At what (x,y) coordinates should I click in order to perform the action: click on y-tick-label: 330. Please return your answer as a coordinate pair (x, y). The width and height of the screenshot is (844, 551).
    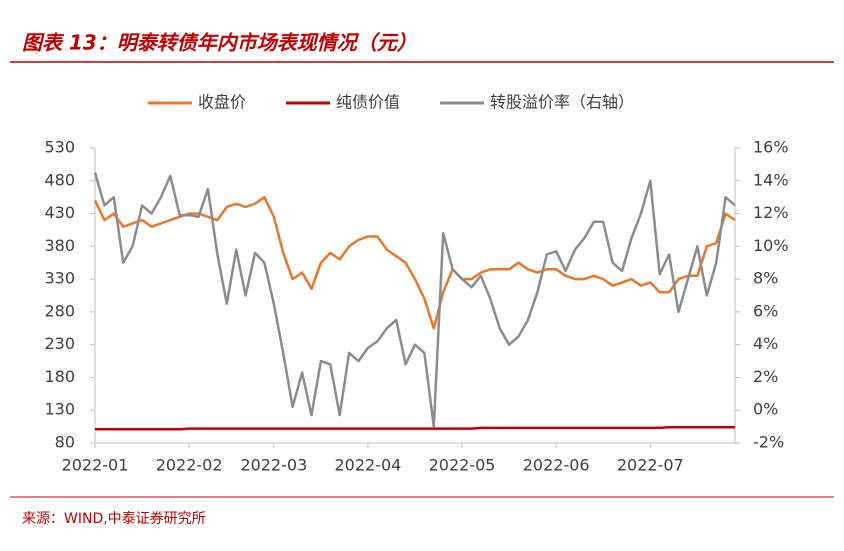
    Looking at the image, I should click on (59, 278).